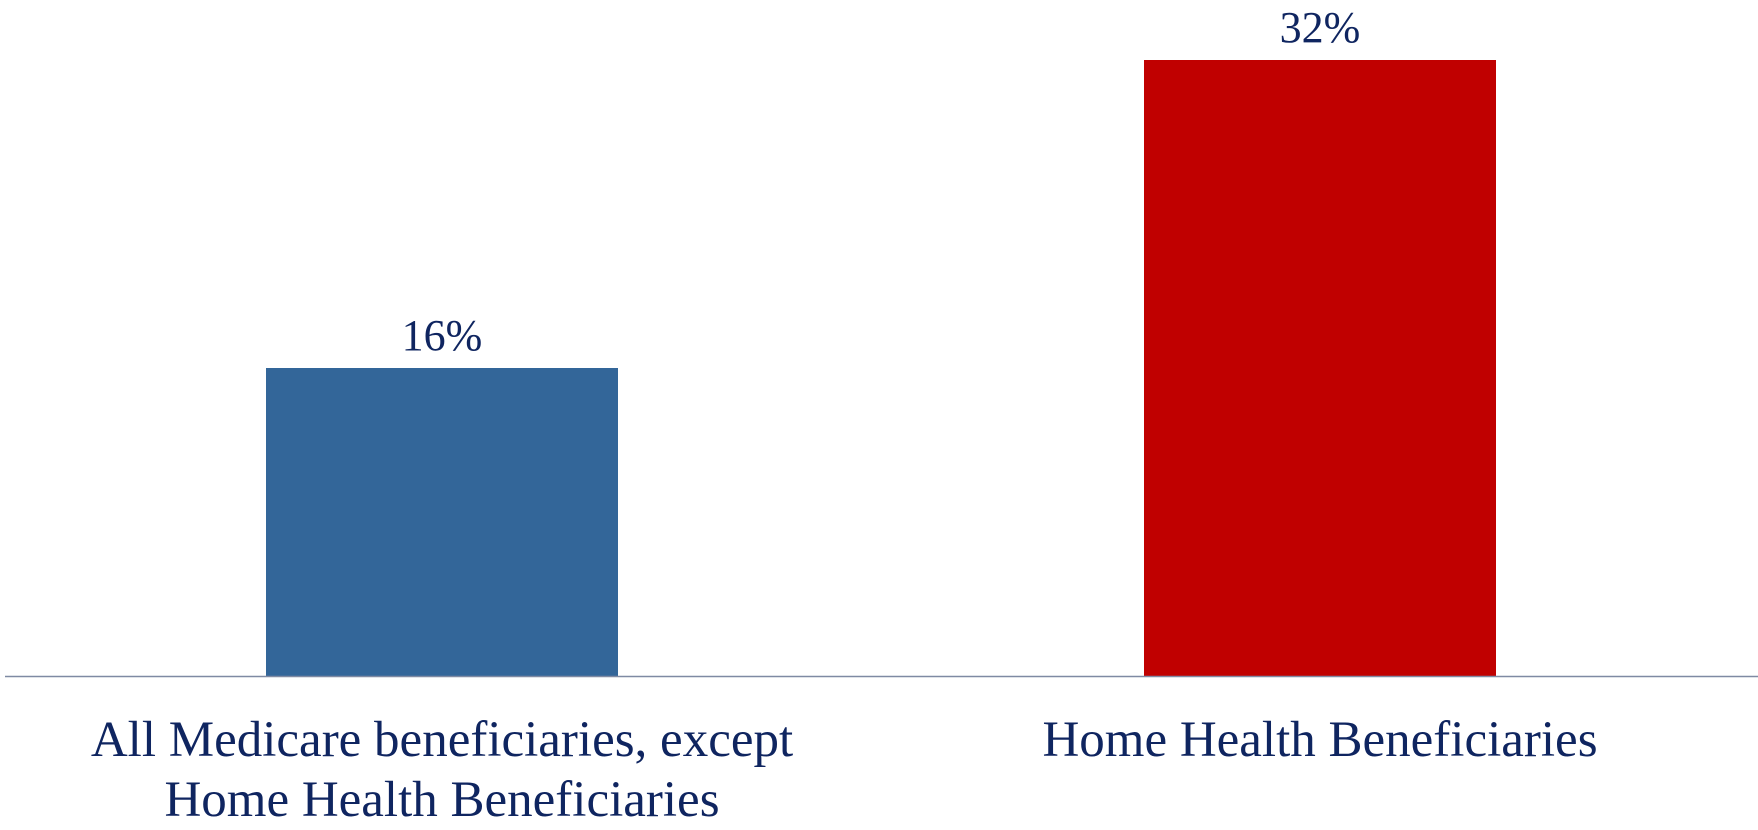 Image resolution: width=1758 pixels, height=830 pixels. I want to click on data-label-0: 16%, so click(442, 335).